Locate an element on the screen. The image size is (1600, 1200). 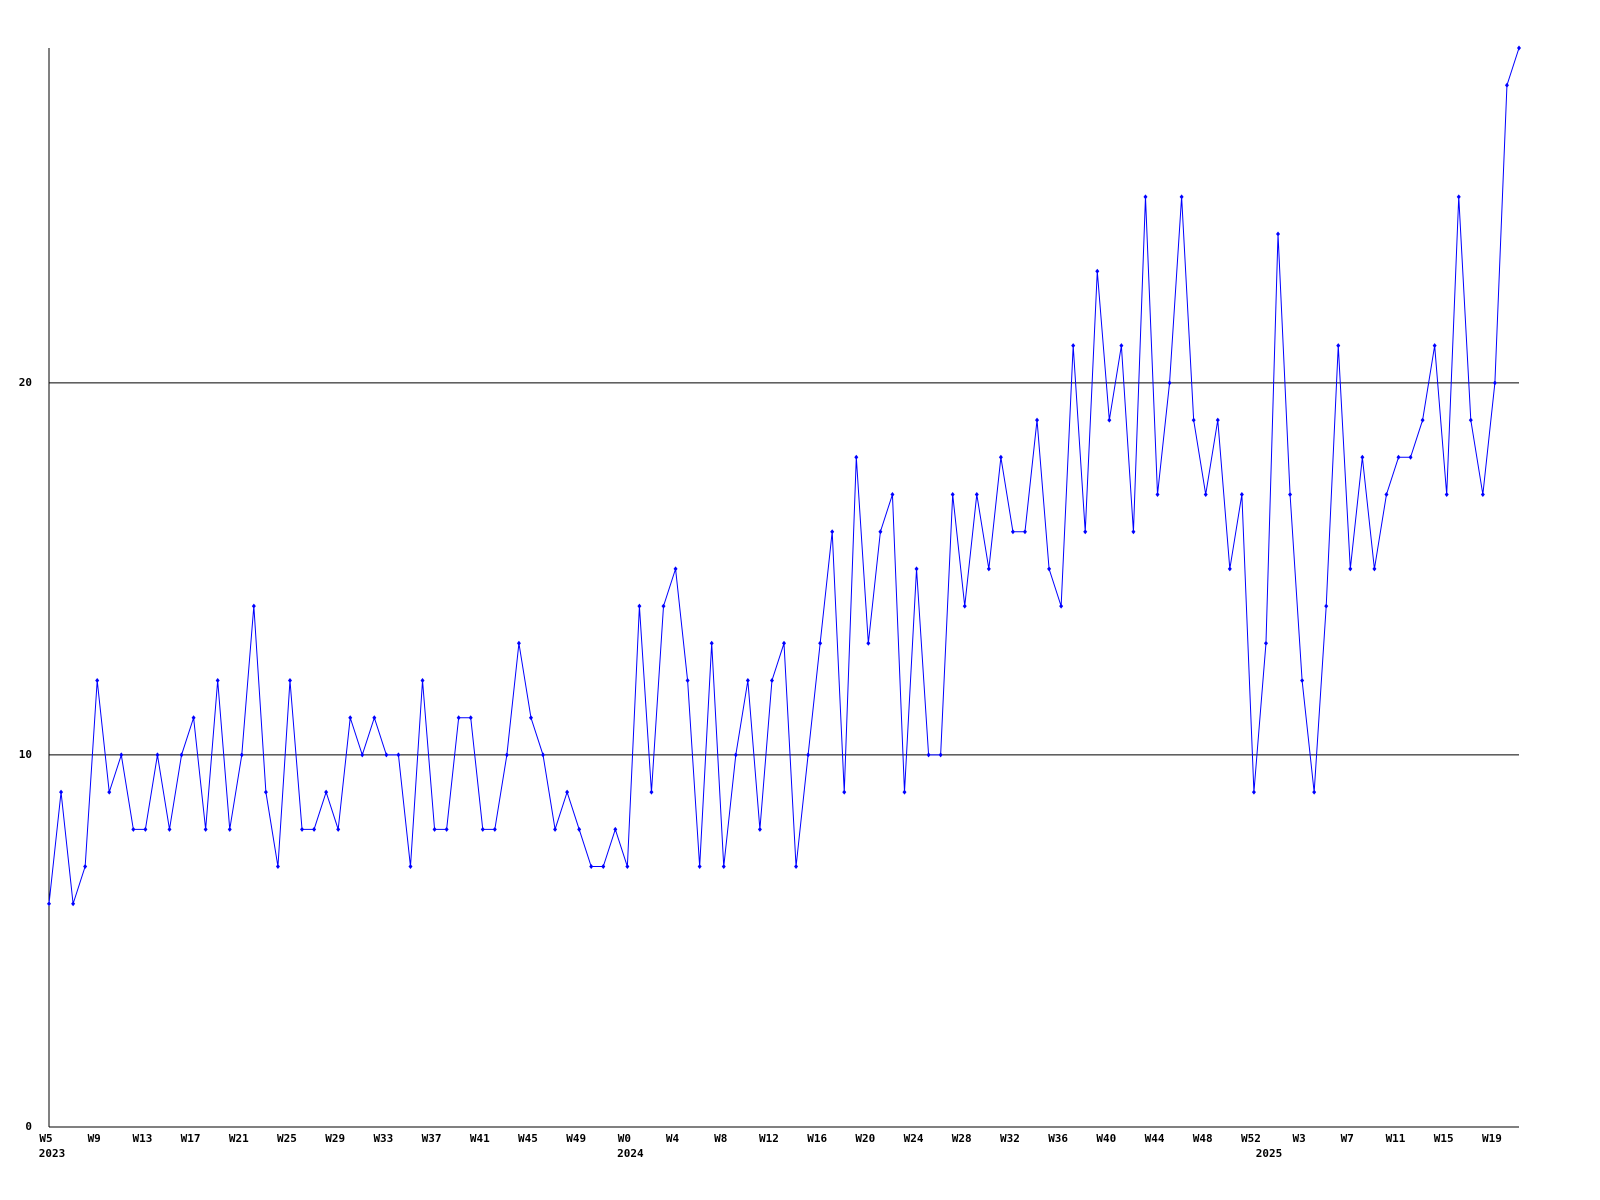
x-tick-label: W15 is located at coordinates (1444, 1138).